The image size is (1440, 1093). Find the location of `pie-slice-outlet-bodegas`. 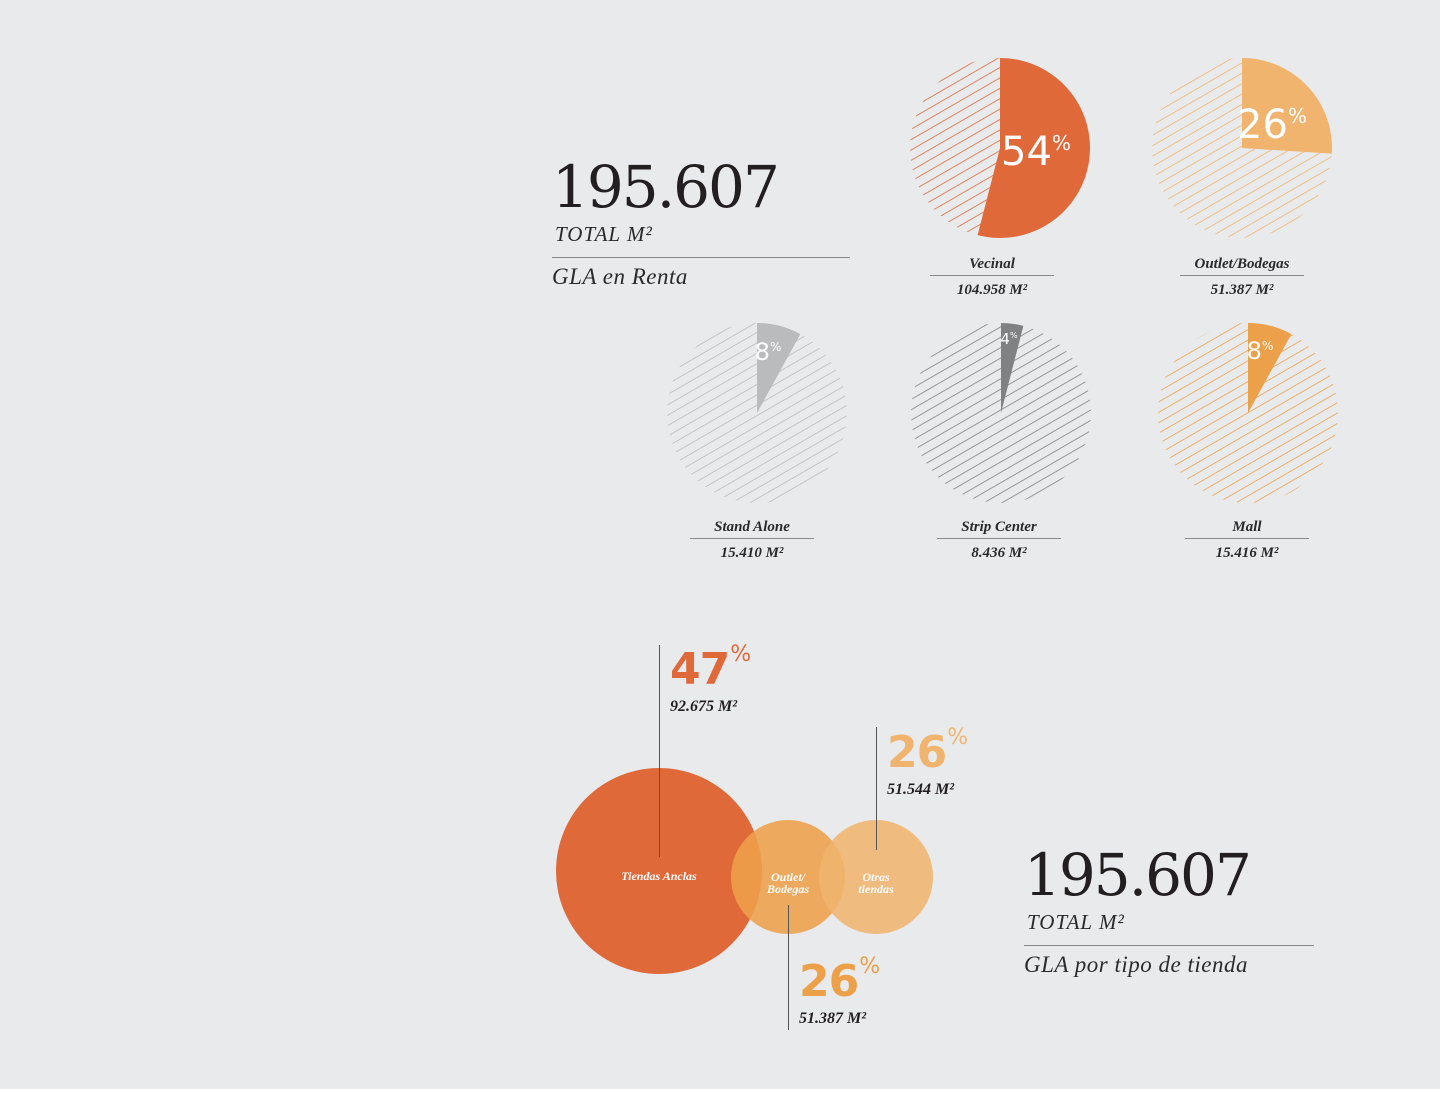

pie-slice-outlet-bodegas is located at coordinates (1287, 106).